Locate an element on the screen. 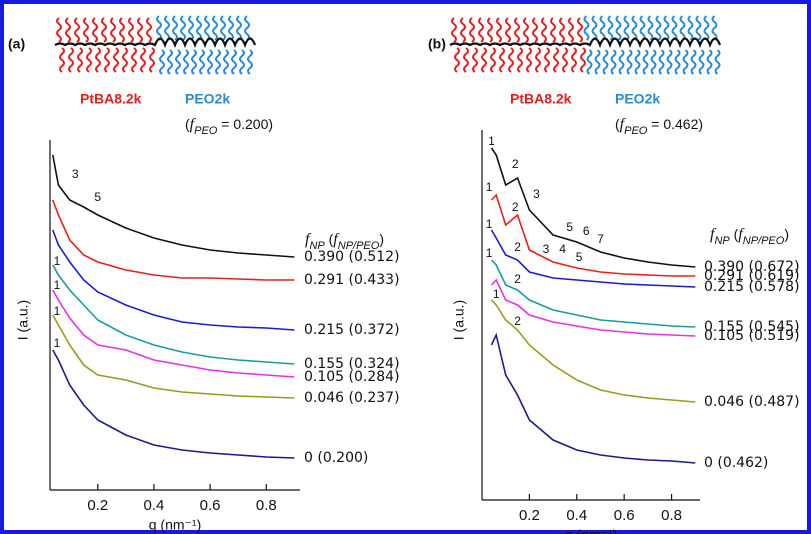 This screenshot has height=534, width=811. series-name: 0.291 (0.433) is located at coordinates (352, 280).